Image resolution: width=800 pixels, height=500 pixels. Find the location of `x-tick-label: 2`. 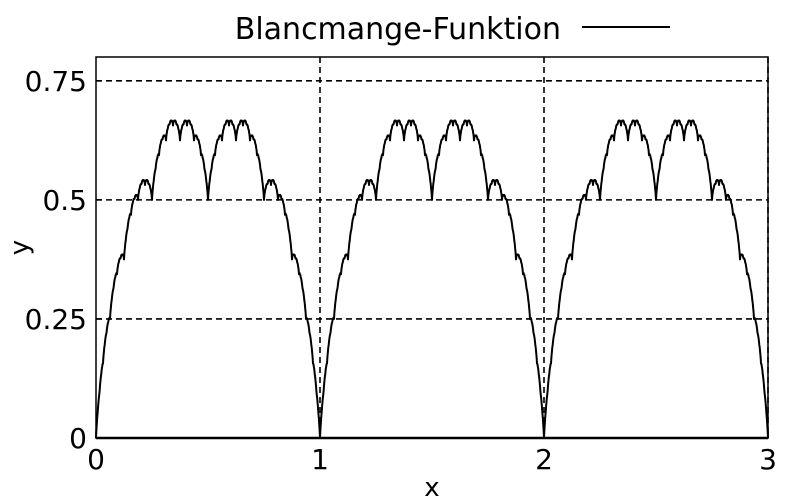

x-tick-label: 2 is located at coordinates (544, 459).